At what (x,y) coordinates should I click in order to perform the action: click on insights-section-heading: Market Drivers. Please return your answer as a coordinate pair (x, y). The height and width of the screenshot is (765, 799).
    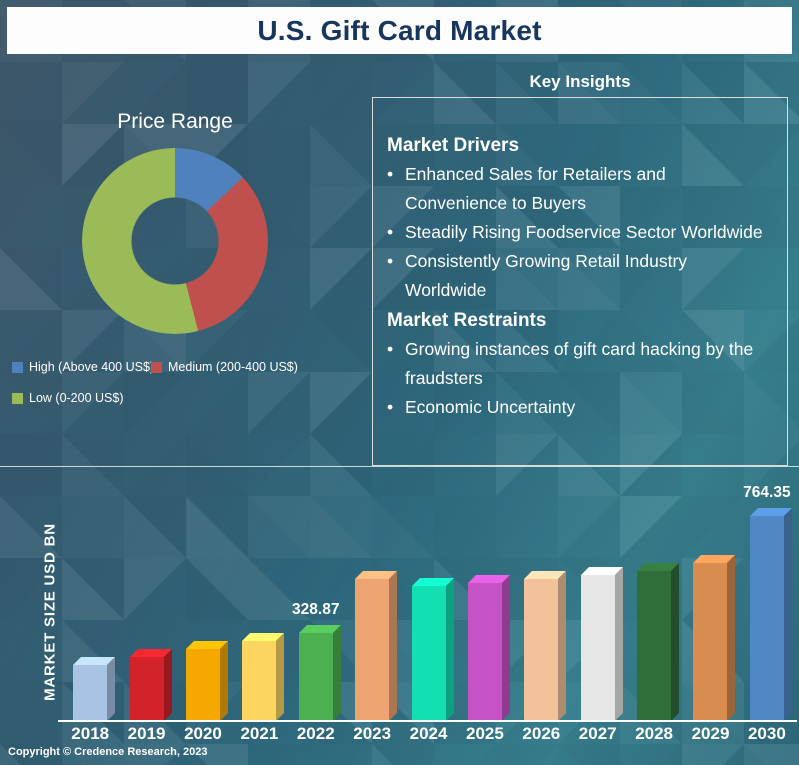
    Looking at the image, I should click on (453, 145).